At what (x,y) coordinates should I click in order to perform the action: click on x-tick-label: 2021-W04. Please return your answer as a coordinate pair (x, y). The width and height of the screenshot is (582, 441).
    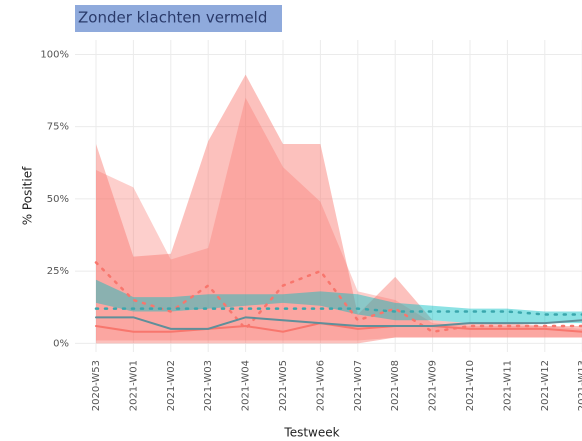
    Looking at the image, I should click on (246, 385).